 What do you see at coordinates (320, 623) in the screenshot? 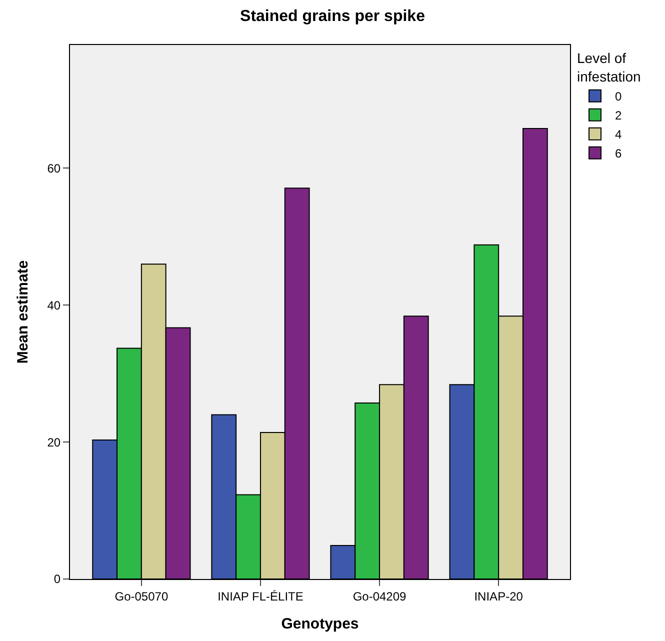
I see `x-axis-title: Genotypes` at bounding box center [320, 623].